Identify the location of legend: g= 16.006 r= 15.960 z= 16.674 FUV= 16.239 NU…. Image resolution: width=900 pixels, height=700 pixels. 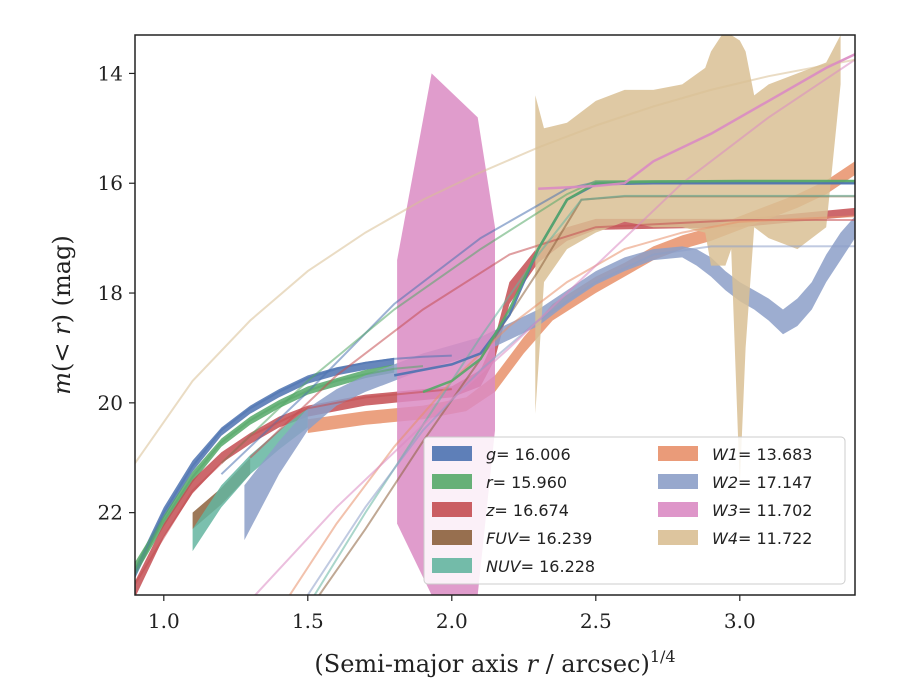
(634, 510).